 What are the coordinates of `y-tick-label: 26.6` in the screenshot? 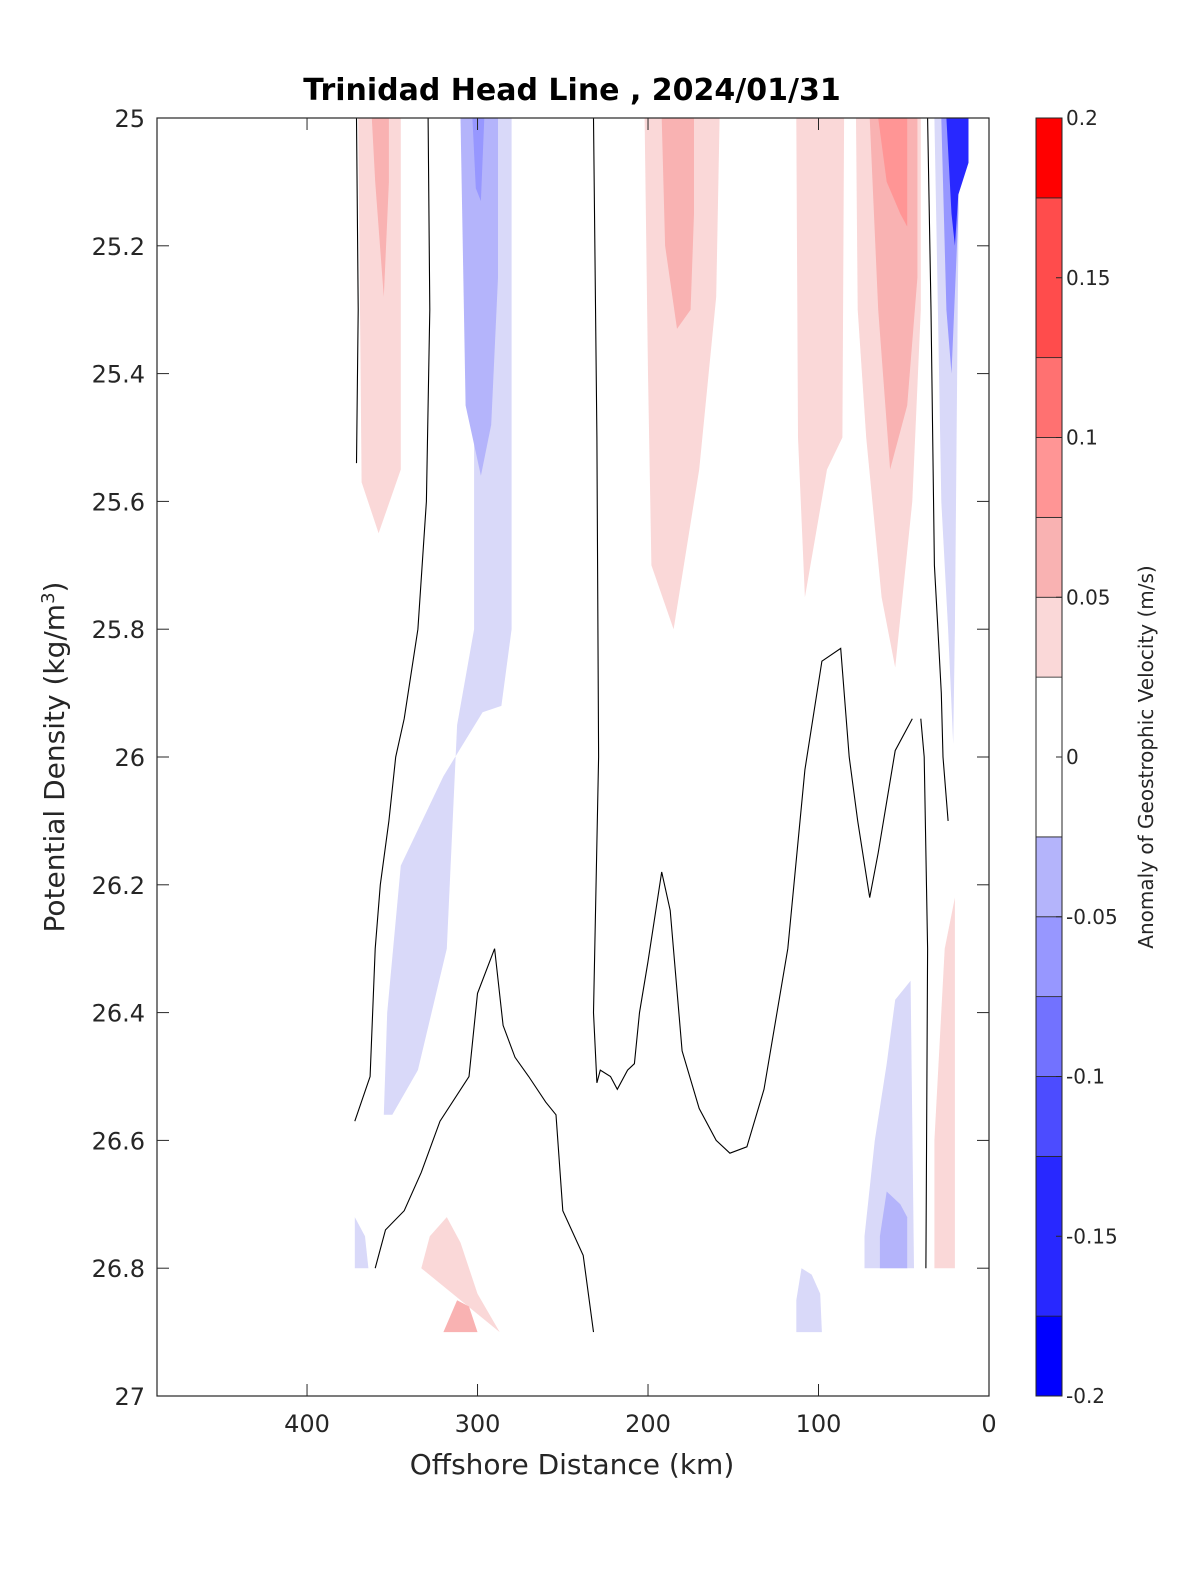 It's located at (118, 1141).